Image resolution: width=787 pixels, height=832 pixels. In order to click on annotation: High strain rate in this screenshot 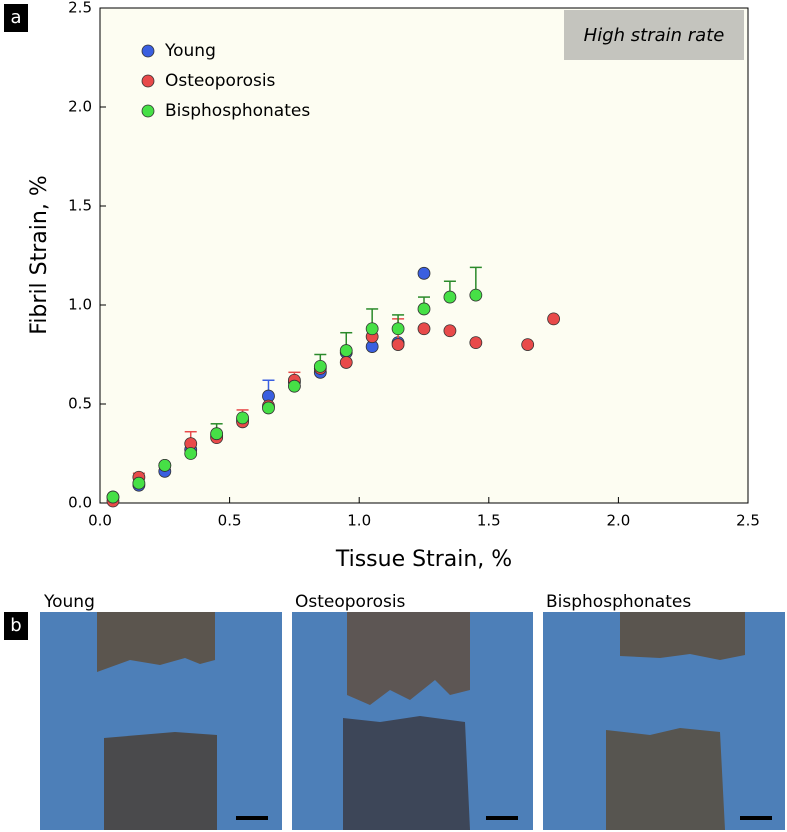, I will do `click(654, 35)`.